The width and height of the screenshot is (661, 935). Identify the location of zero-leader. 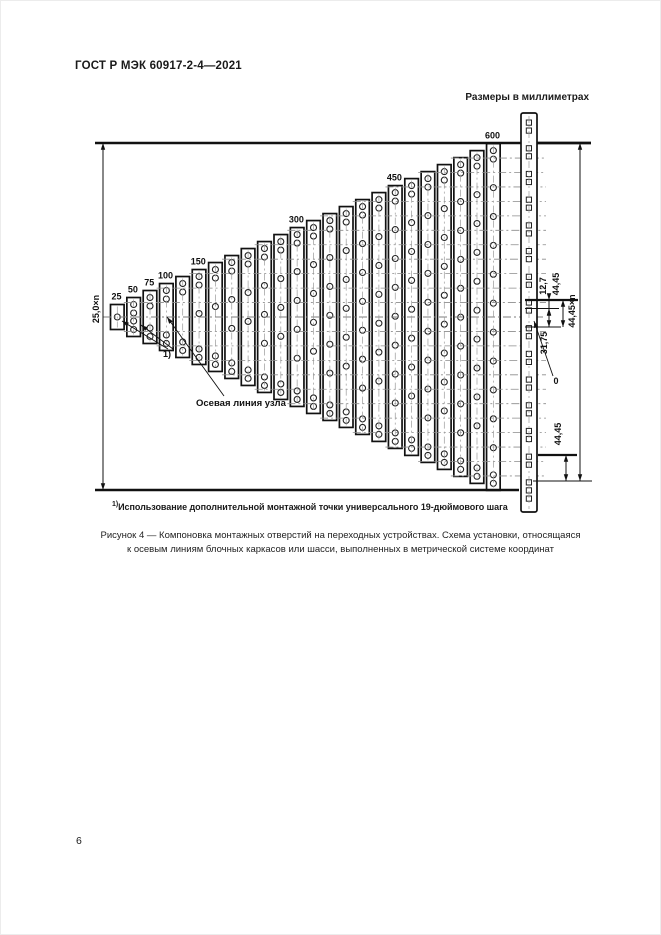
(543, 348).